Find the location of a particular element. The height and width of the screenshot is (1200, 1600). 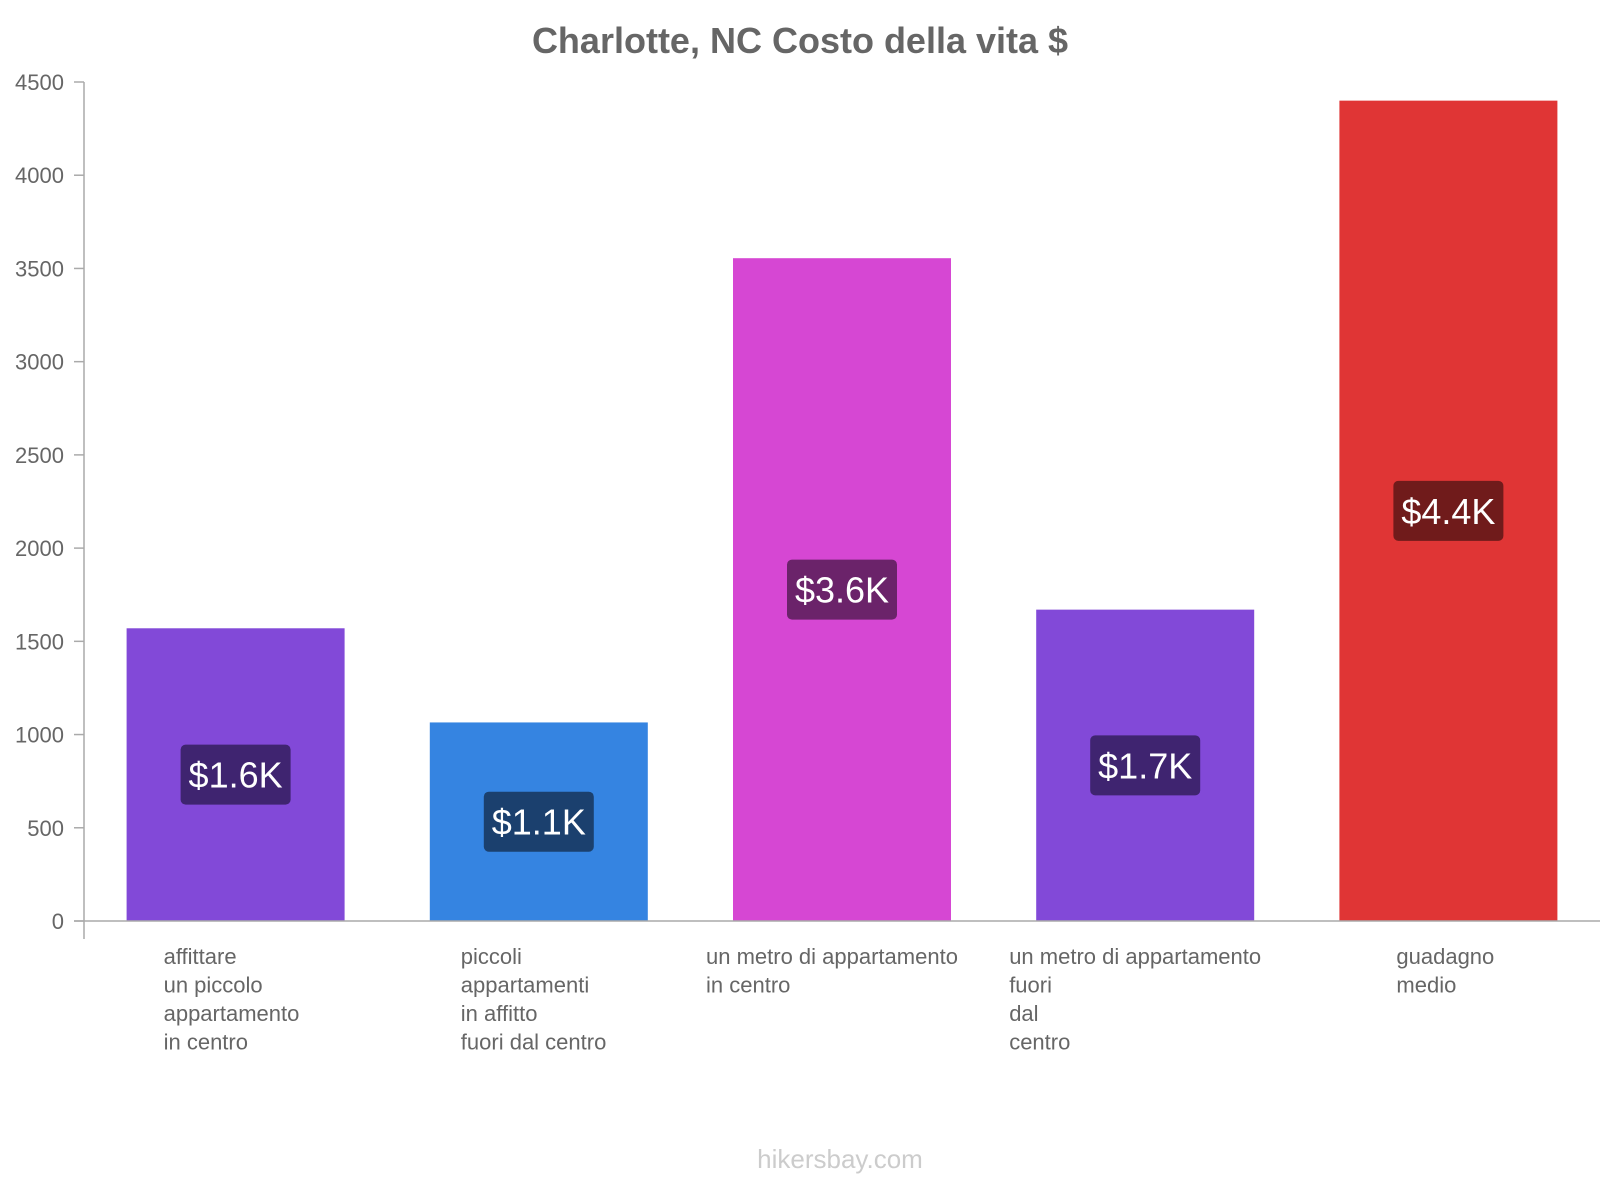

y-axis: 0 500 1000 1500 2000 2500 3000 3500 4000 4500 is located at coordinates (50, 504).